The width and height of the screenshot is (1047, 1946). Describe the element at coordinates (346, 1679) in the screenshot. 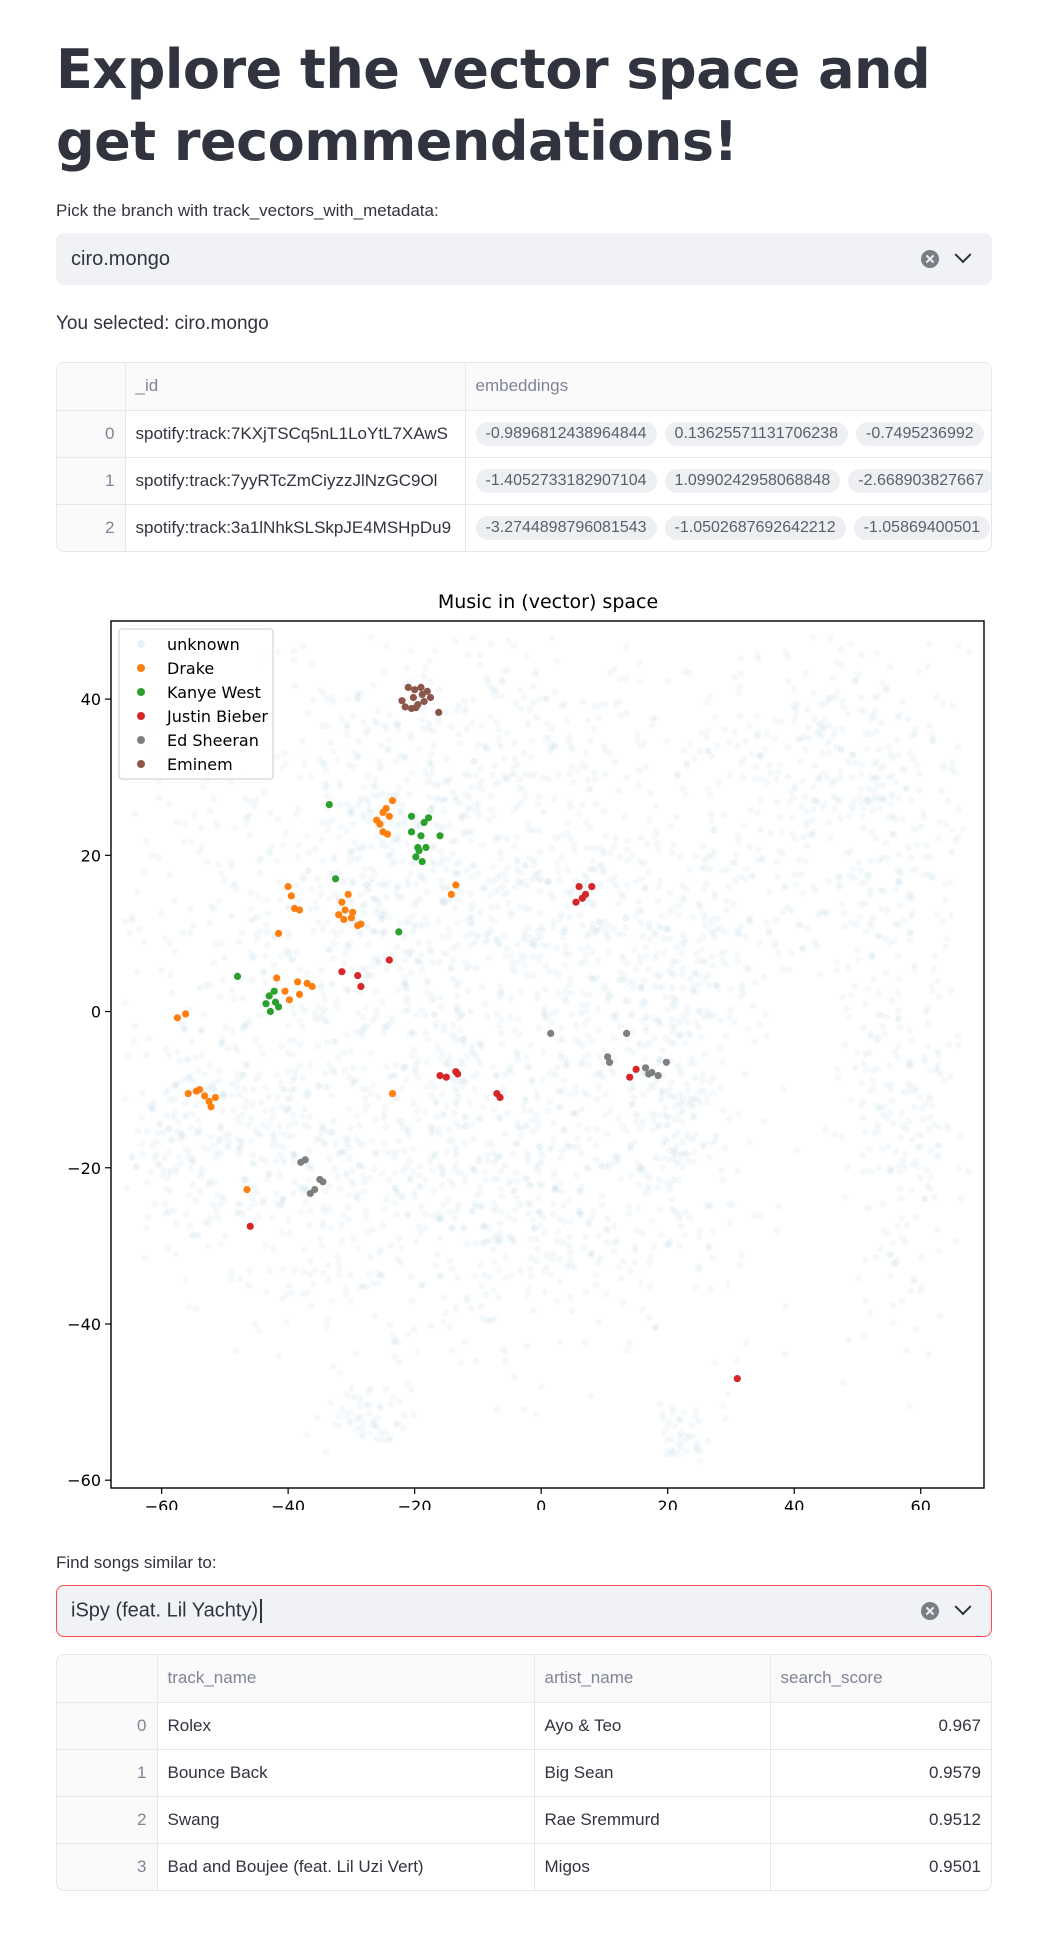

I see `column-header-track-name: track_name` at that location.